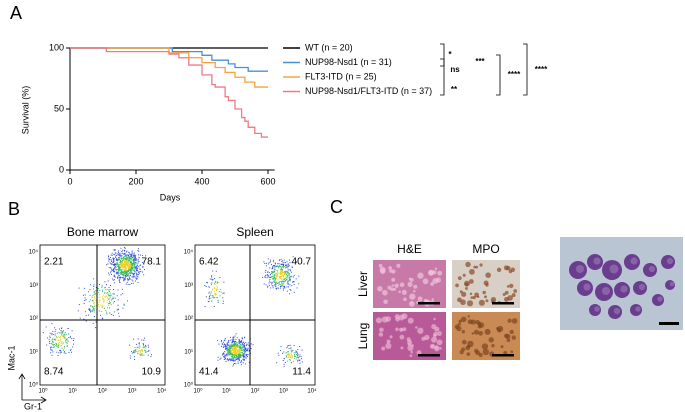 This screenshot has height=412, width=685. What do you see at coordinates (454, 89) in the screenshot?
I see `significance: **` at bounding box center [454, 89].